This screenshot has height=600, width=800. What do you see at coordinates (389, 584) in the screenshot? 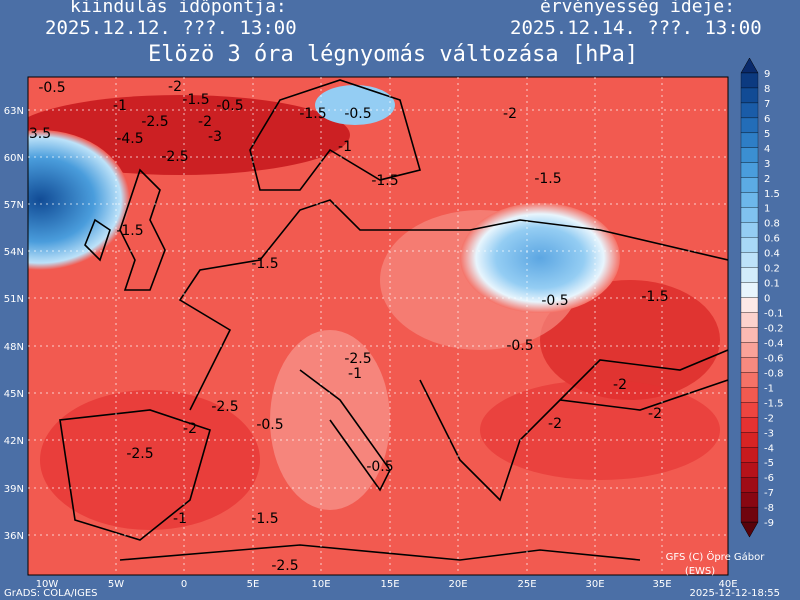
I see `lon-label: 15E` at bounding box center [389, 584].